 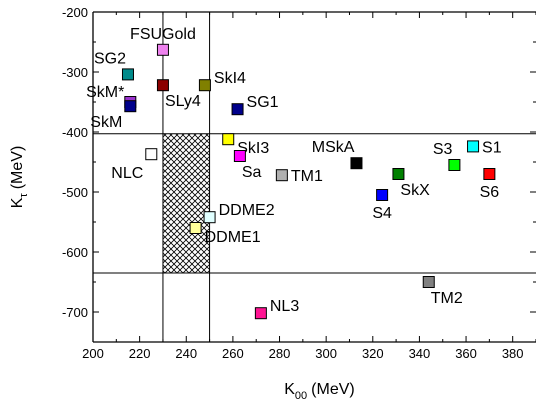 I want to click on data-point-label: SkM*, so click(x=105, y=92).